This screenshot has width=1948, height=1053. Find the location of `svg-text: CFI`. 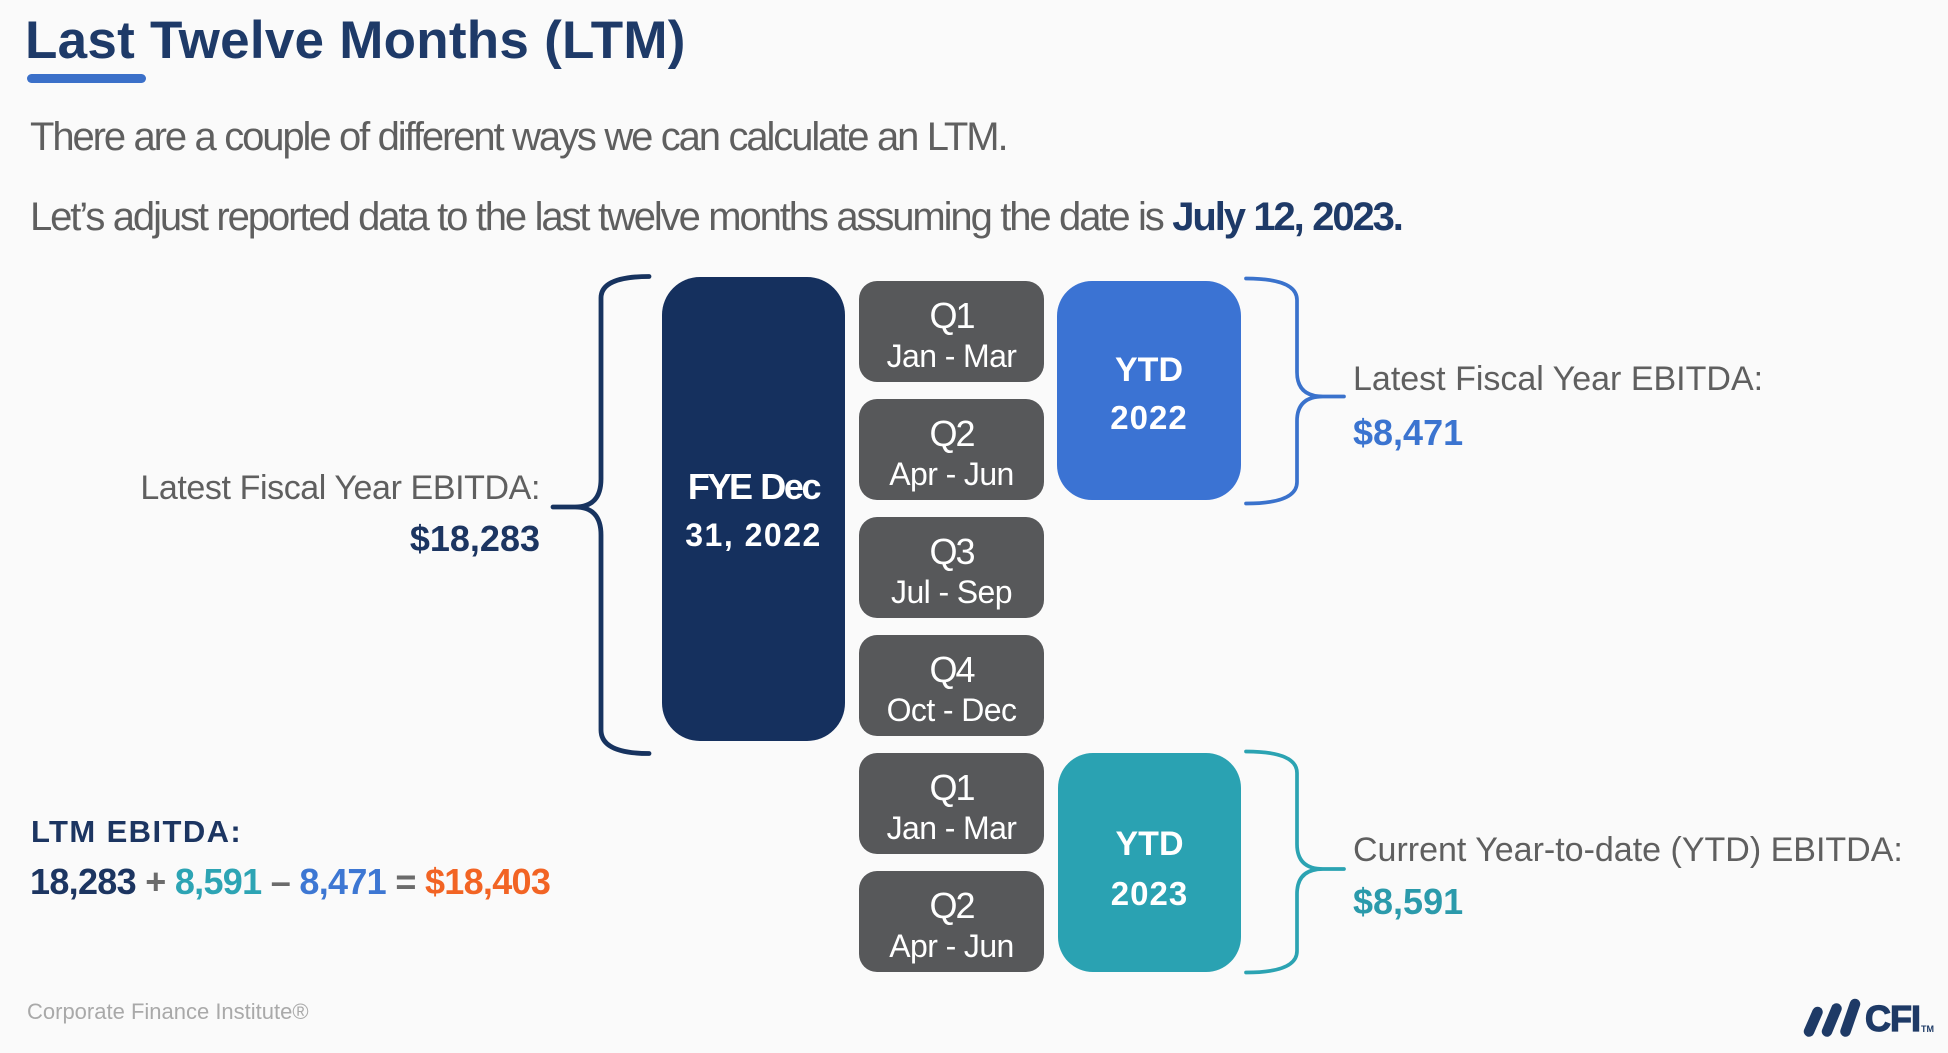

svg-text: CFI is located at coordinates (1892, 1018).